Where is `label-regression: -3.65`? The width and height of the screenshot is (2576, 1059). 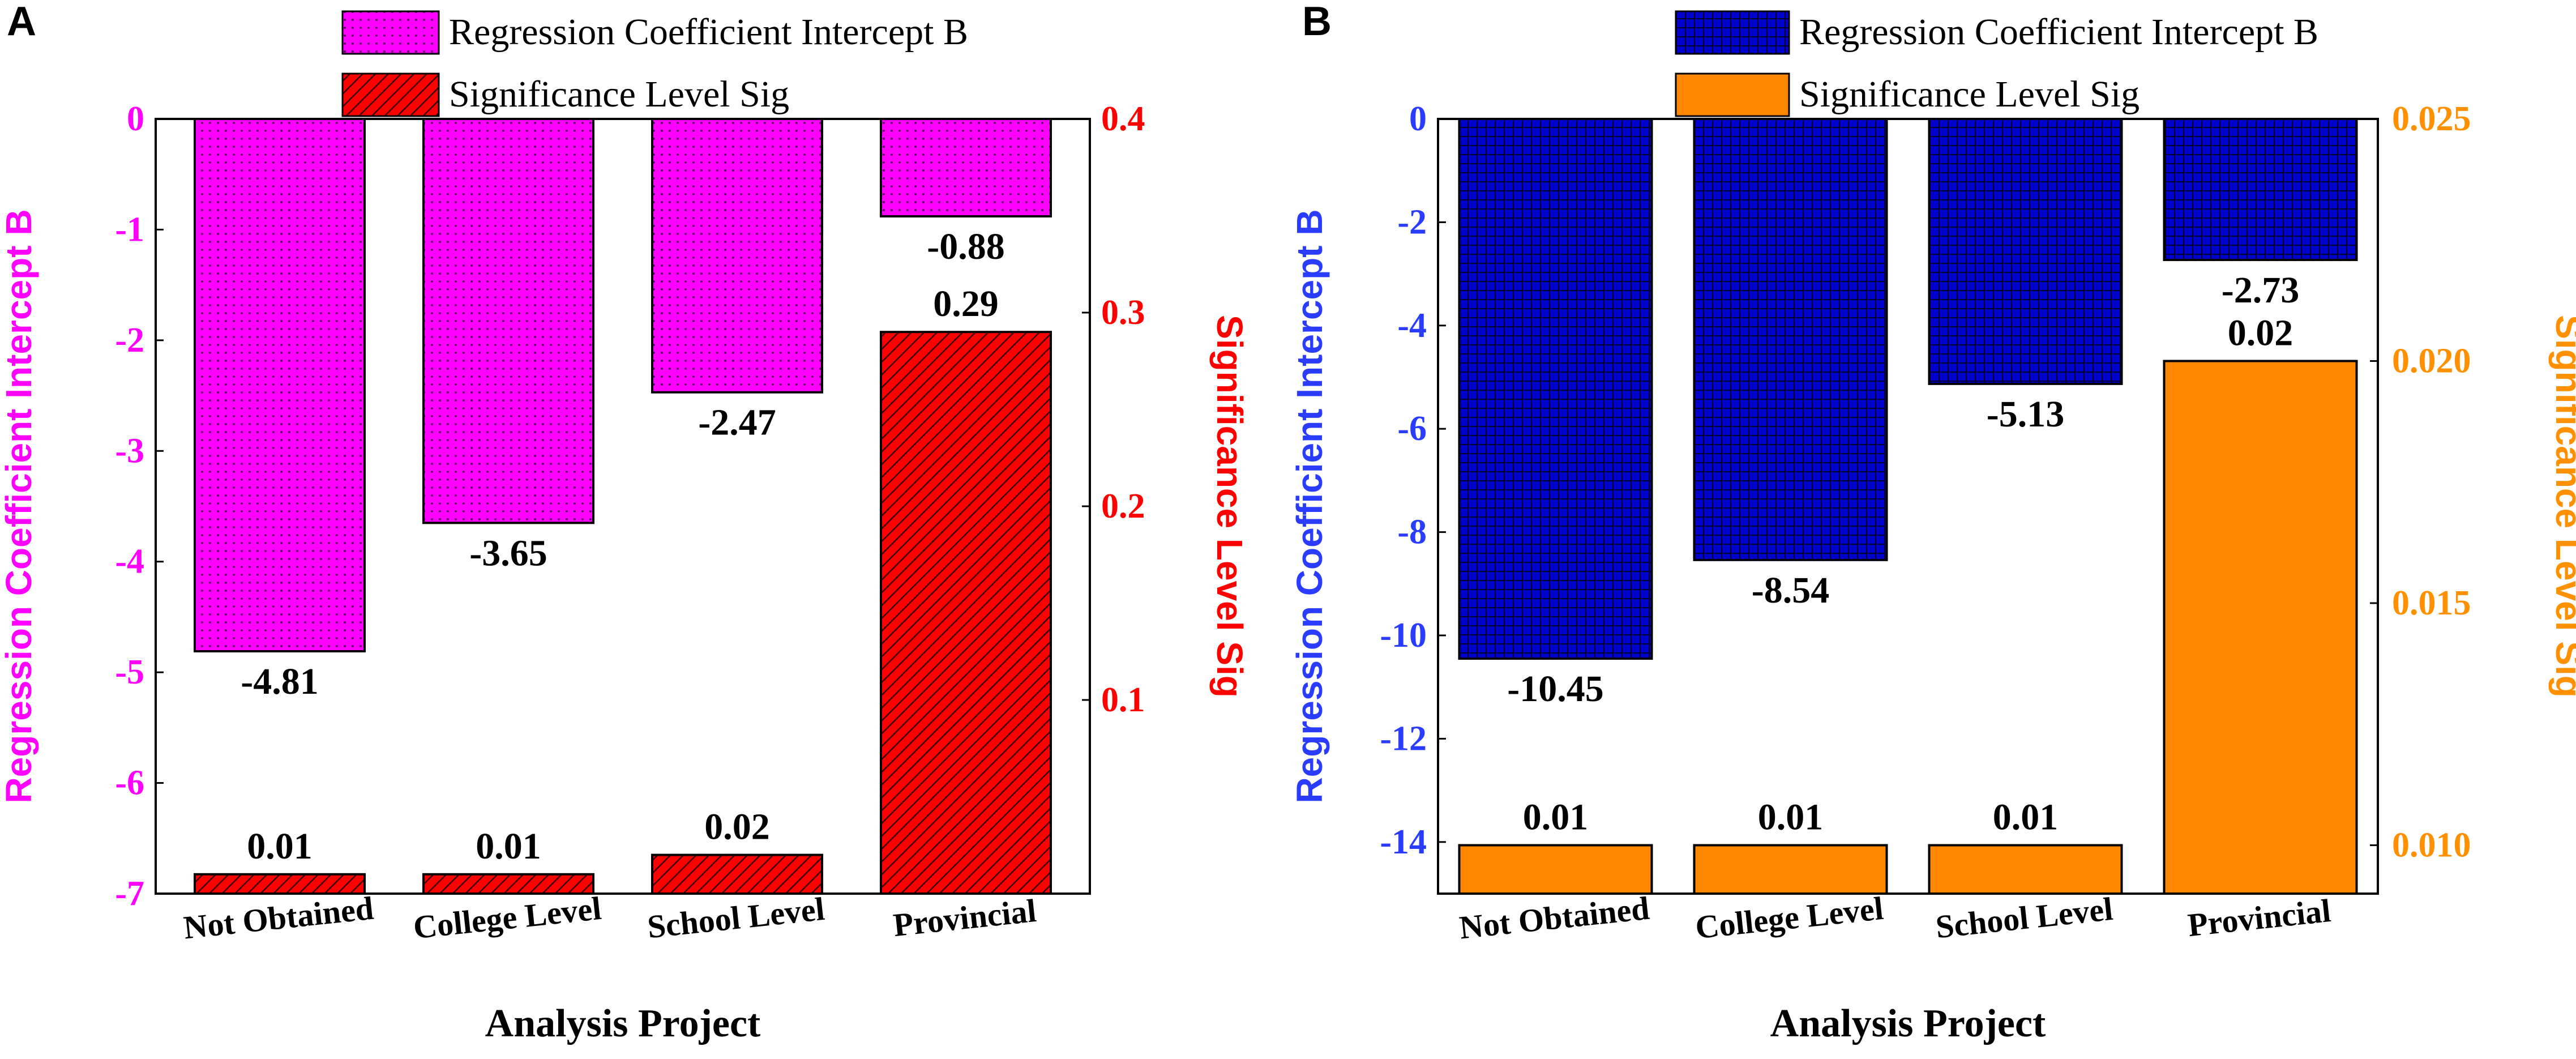
label-regression: -3.65 is located at coordinates (508, 553).